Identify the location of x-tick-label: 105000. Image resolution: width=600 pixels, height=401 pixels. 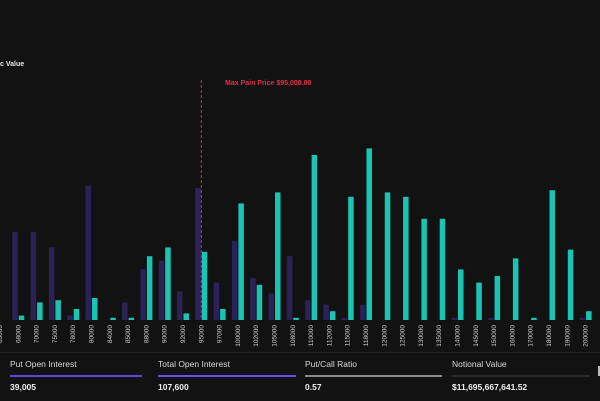
(275, 336).